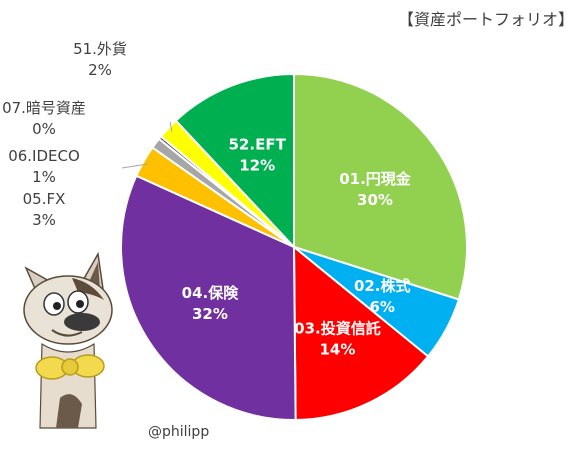 This screenshot has width=582, height=454. I want to click on slice-label: 02.株式, so click(382, 286).